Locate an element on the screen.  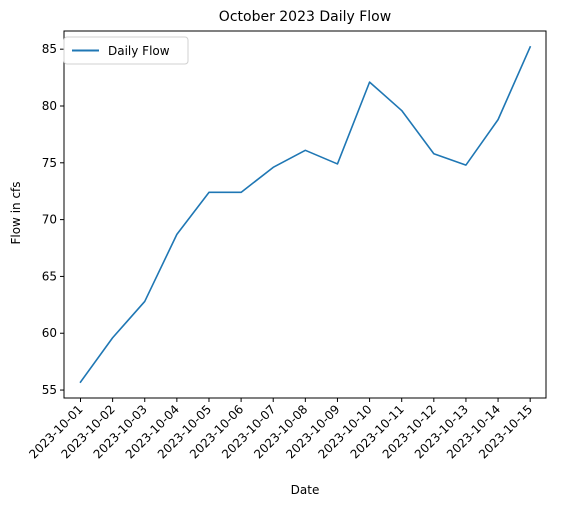
x-axis-label: Date is located at coordinates (305, 490).